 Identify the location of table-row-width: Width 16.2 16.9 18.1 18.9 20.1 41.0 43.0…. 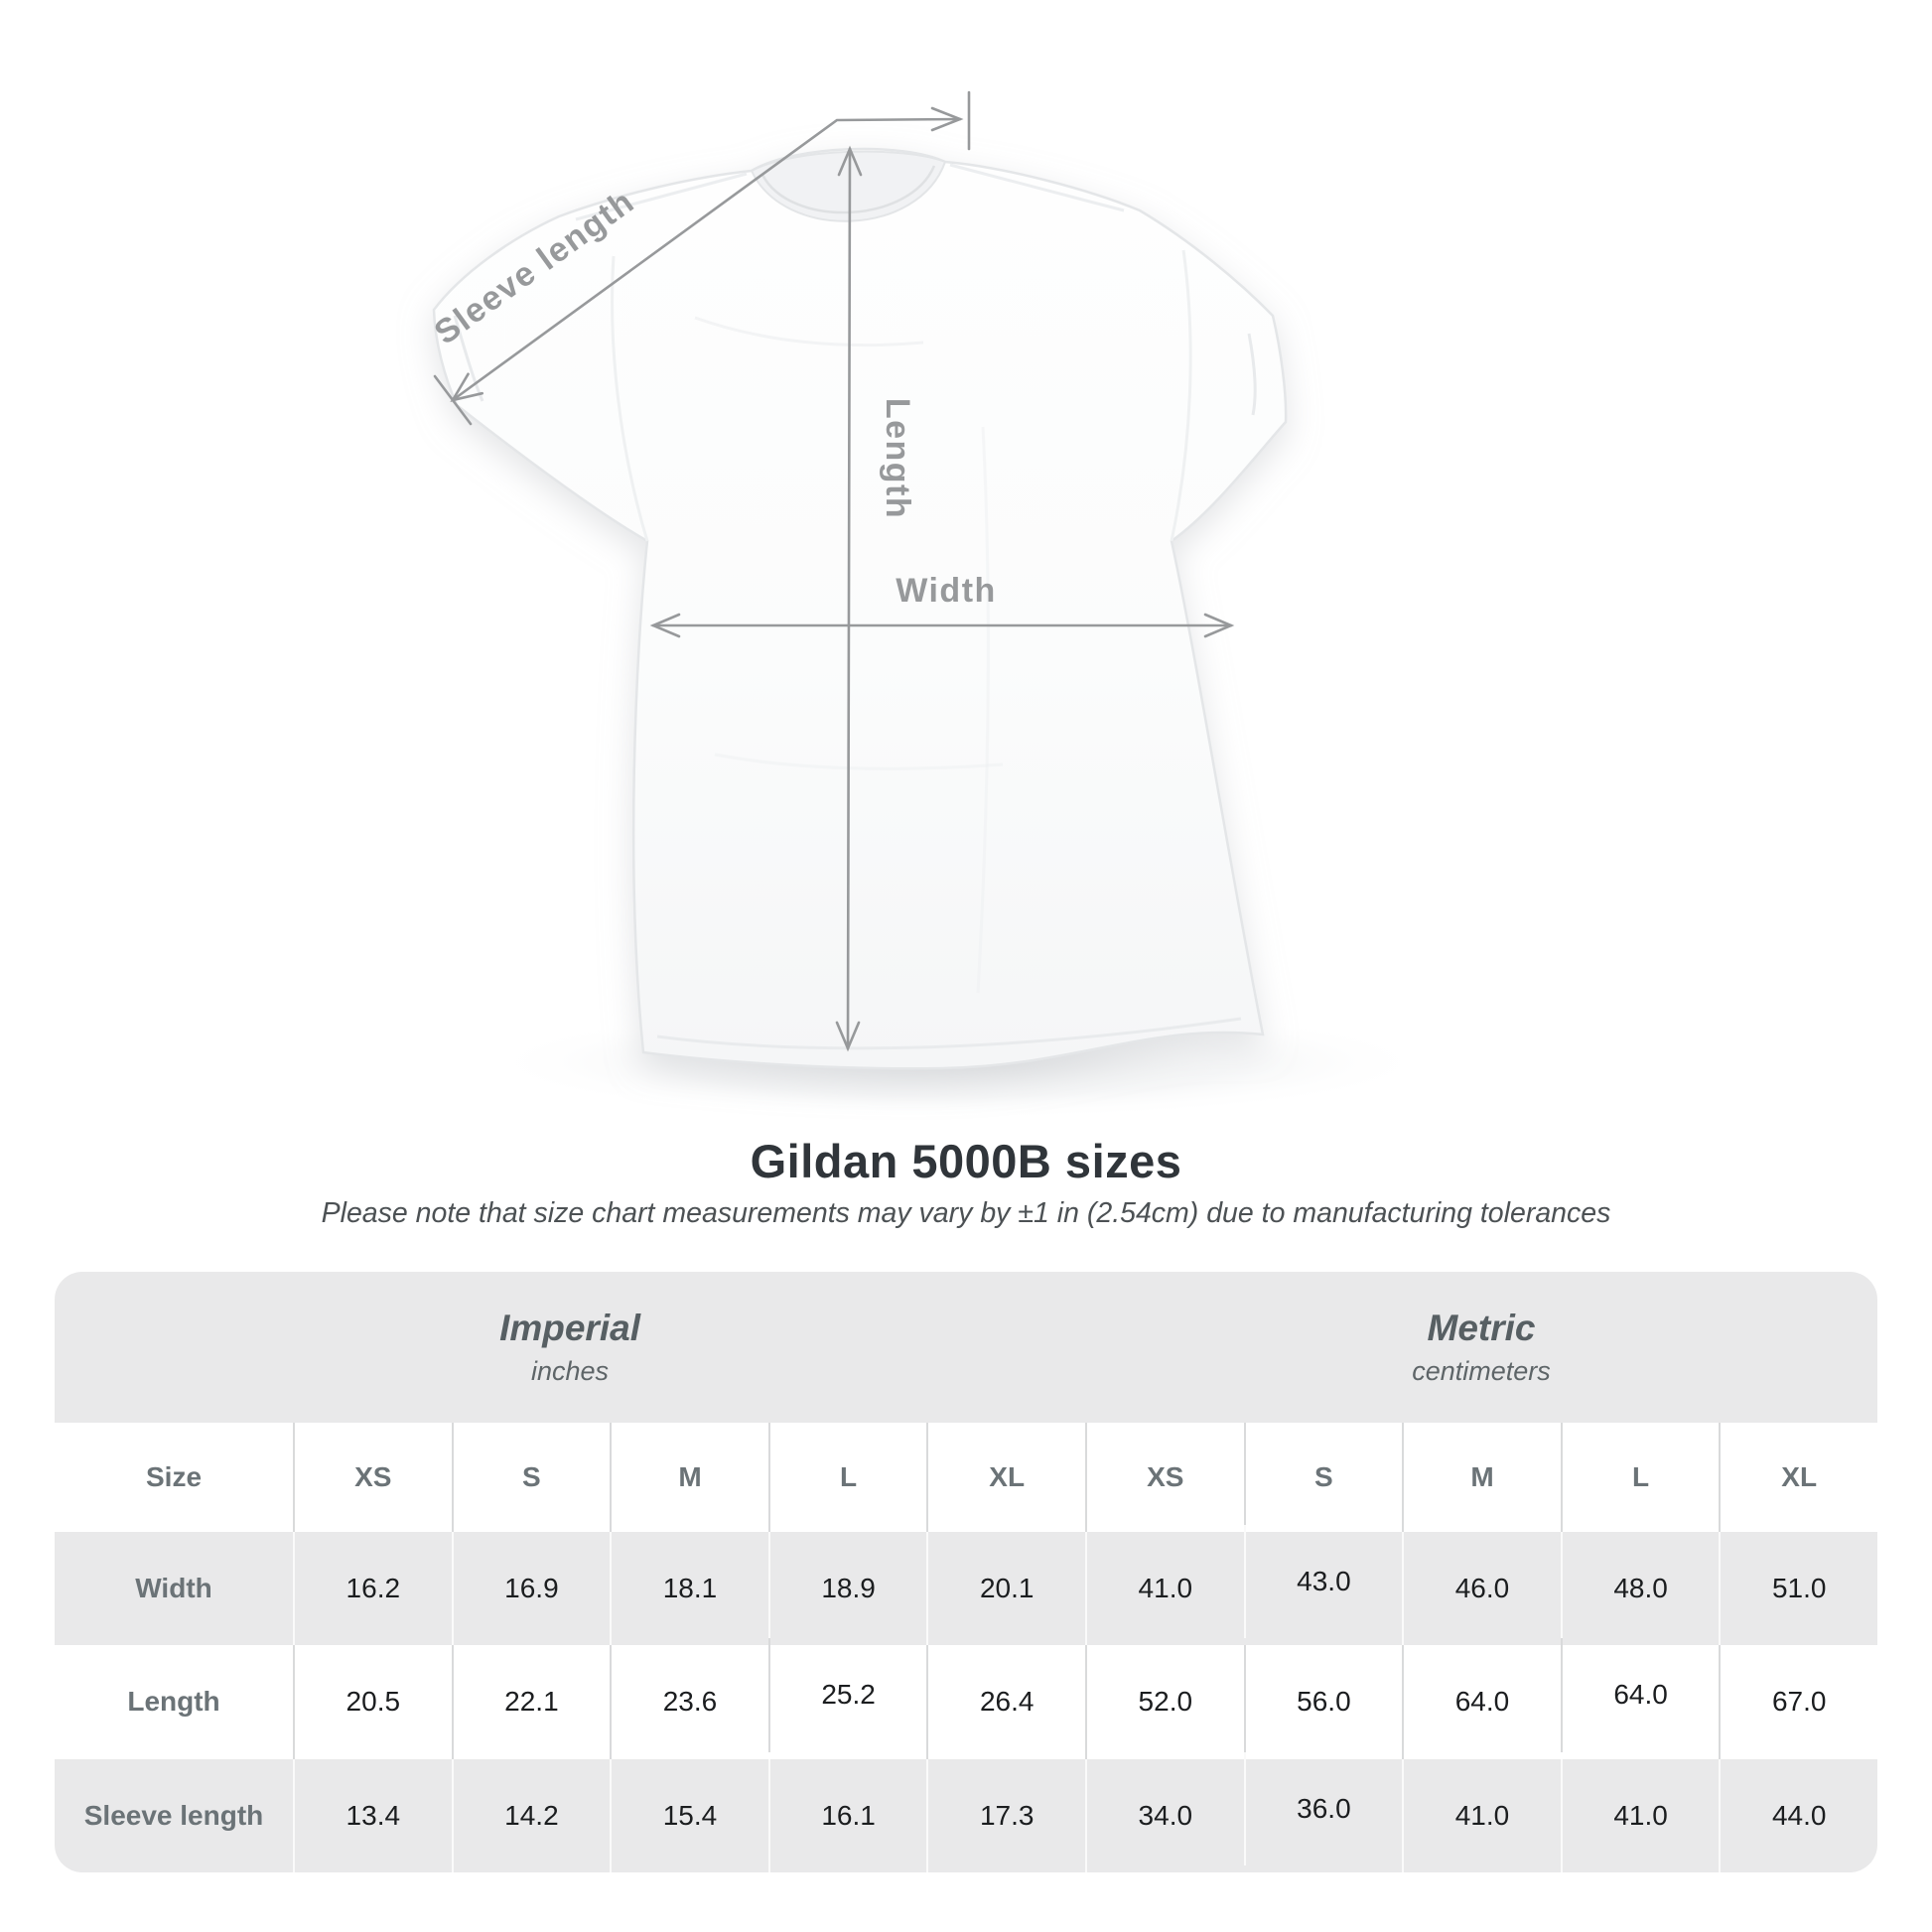
(966, 1586).